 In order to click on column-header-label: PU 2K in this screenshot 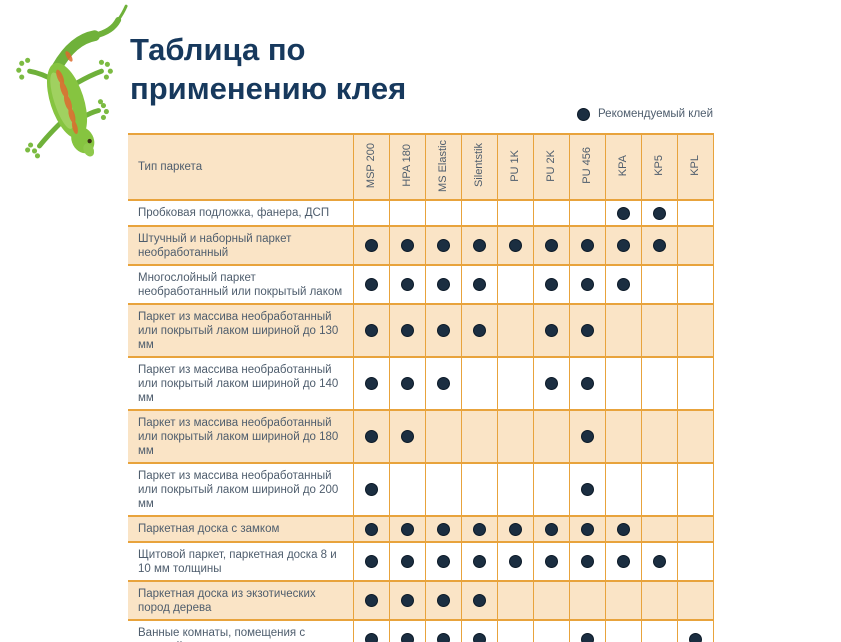, I will do `click(551, 165)`.